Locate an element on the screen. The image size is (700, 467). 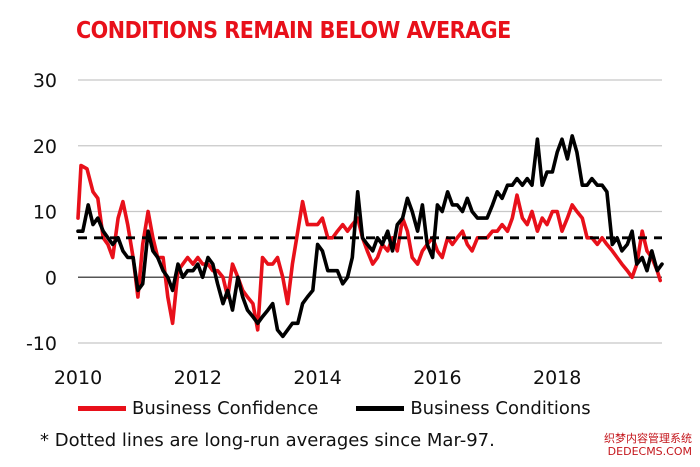
watermark: 织梦内容管理系统 DEDECMS.COM is located at coordinates (648, 445).